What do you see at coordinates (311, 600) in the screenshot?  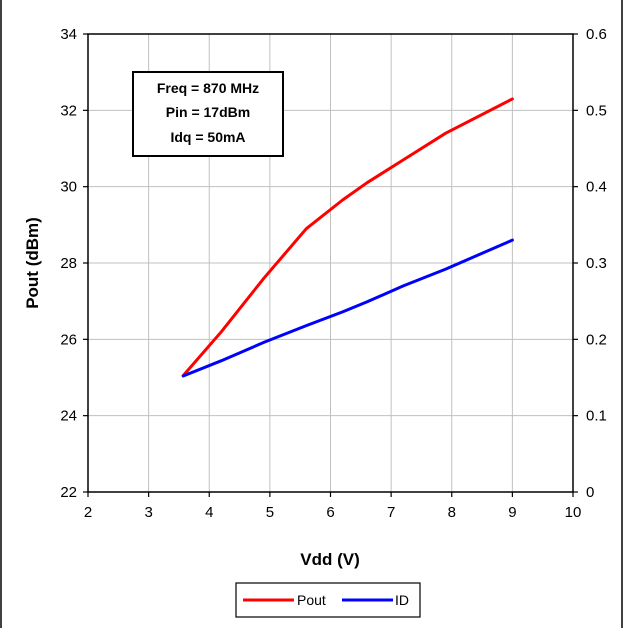 I see `legend-label-pout: Pout` at bounding box center [311, 600].